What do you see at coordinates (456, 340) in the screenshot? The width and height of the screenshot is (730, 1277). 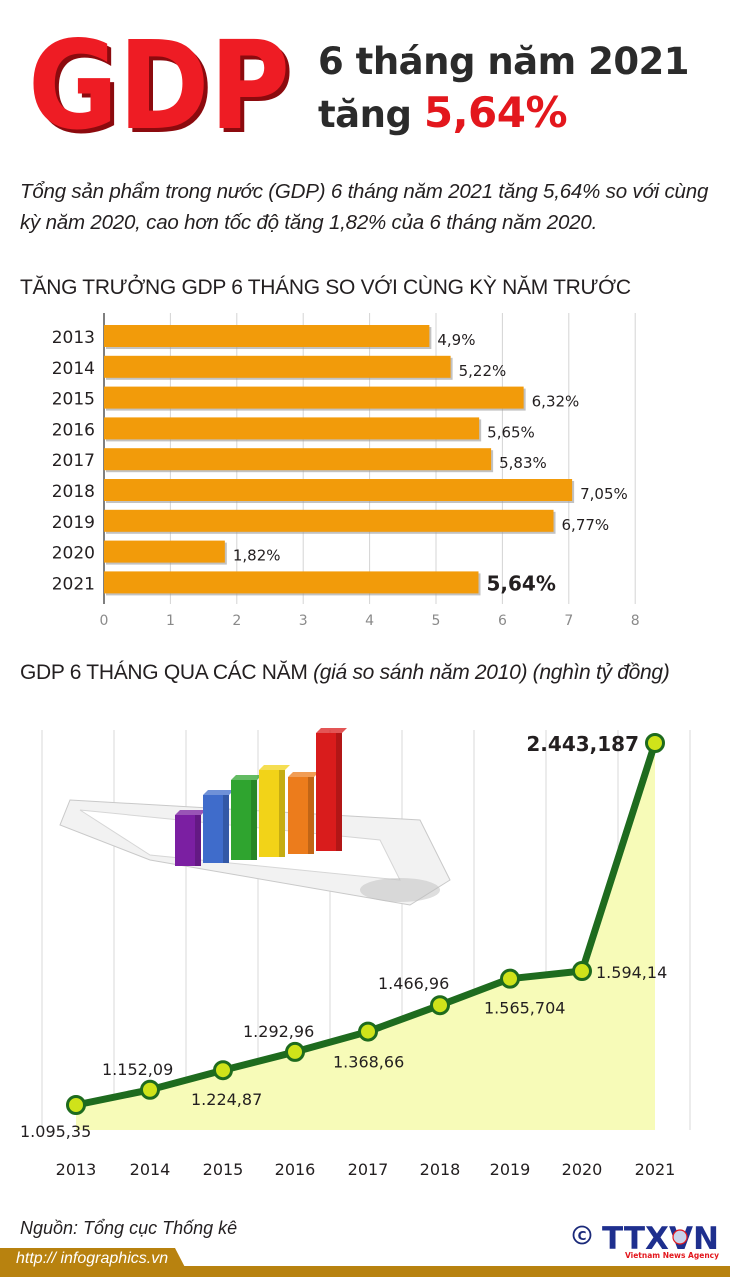 I see `bar-value-label: 4,9%` at bounding box center [456, 340].